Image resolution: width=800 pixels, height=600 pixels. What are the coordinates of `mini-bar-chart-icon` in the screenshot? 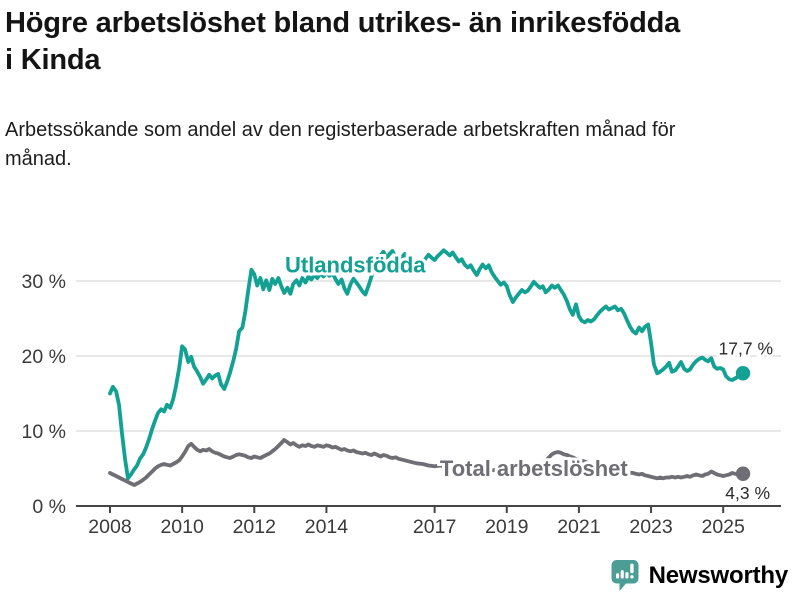 It's located at (624, 571).